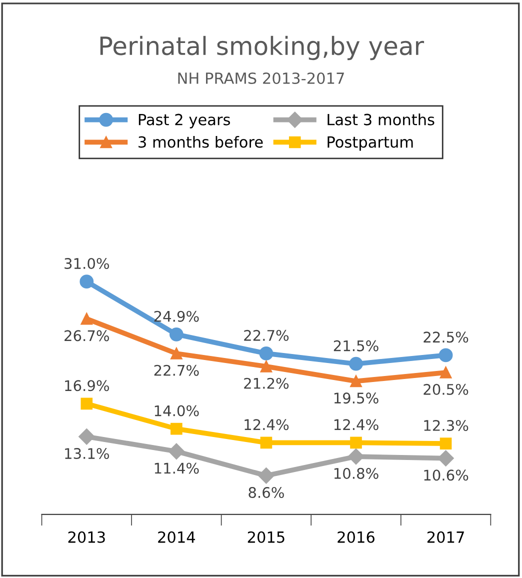 This screenshot has height=578, width=522. Describe the element at coordinates (87, 386) in the screenshot. I see `data-label: 16.9%` at that location.